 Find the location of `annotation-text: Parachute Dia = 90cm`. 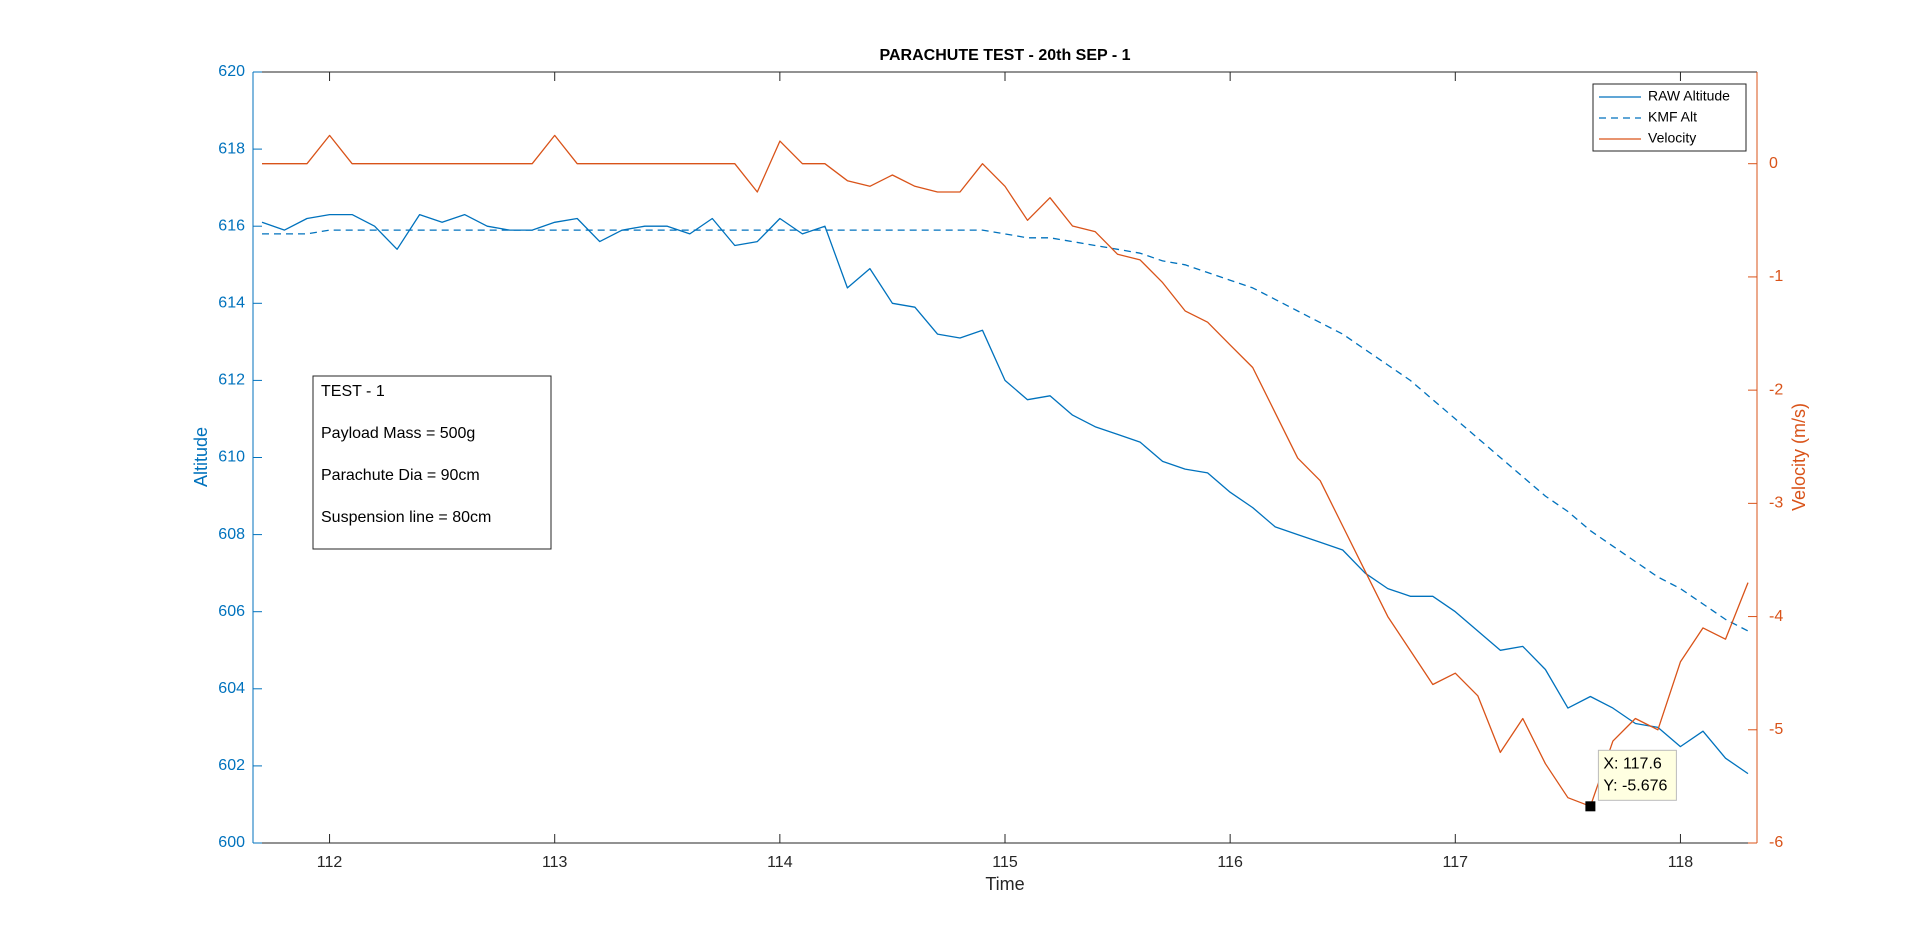

annotation-text: Parachute Dia = 90cm is located at coordinates (400, 475).